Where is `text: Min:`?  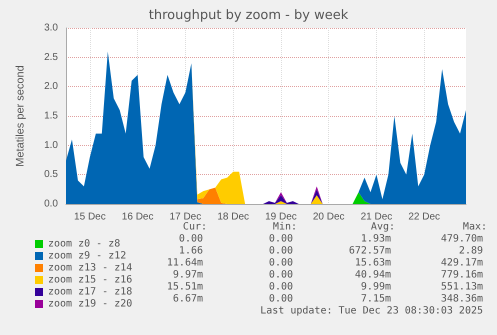 text: Min: is located at coordinates (285, 227).